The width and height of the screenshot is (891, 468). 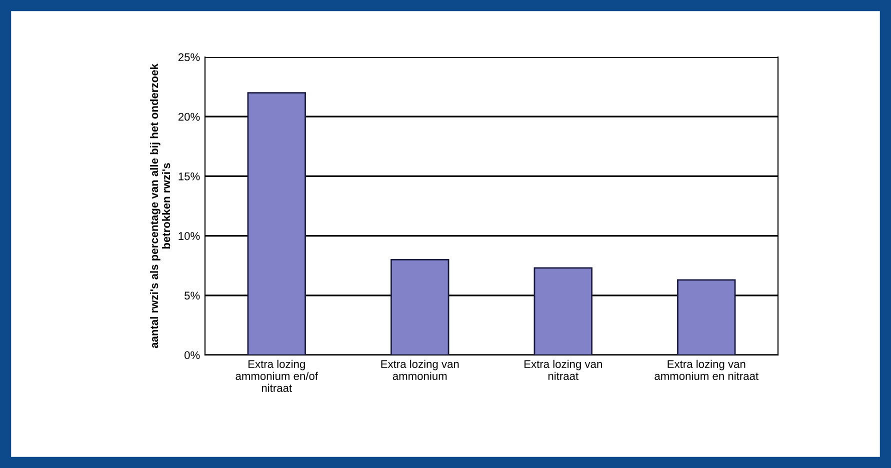 What do you see at coordinates (189, 176) in the screenshot?
I see `y-tick-label: 15%` at bounding box center [189, 176].